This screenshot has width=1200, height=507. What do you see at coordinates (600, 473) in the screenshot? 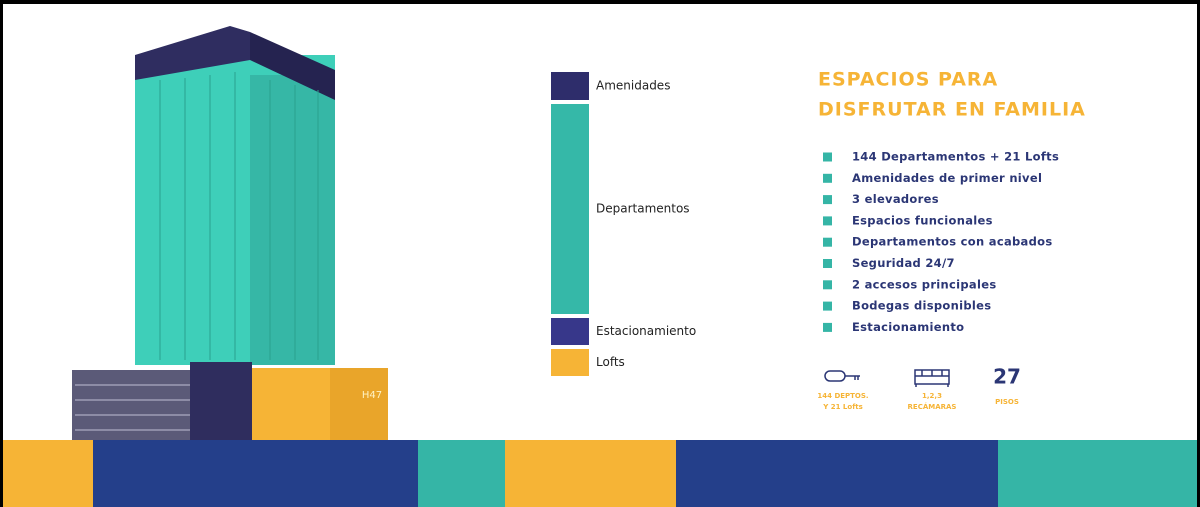
I see `color-band` at bounding box center [600, 473].